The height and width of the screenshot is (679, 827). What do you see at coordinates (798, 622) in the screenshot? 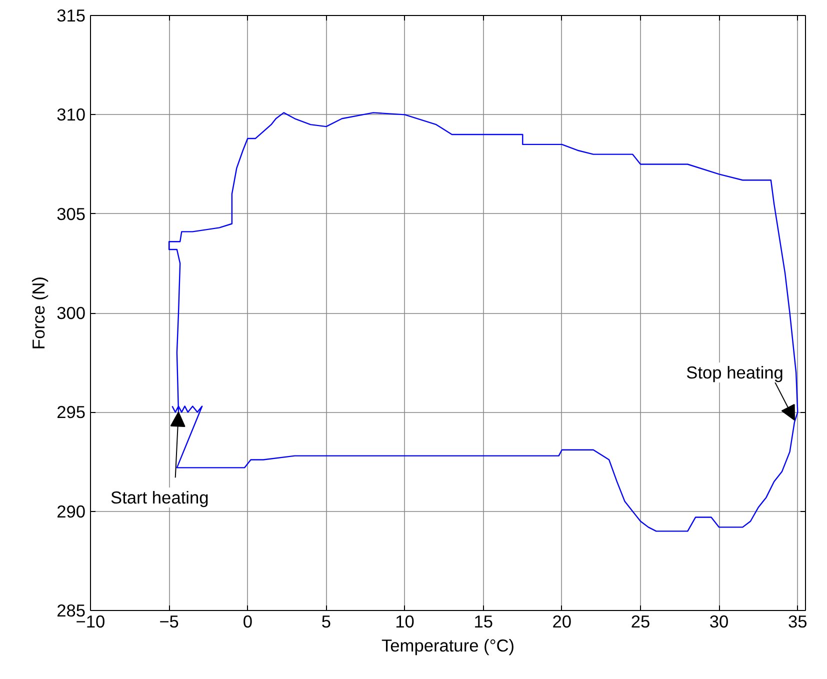
I see `x-tick-label: 35` at bounding box center [798, 622].